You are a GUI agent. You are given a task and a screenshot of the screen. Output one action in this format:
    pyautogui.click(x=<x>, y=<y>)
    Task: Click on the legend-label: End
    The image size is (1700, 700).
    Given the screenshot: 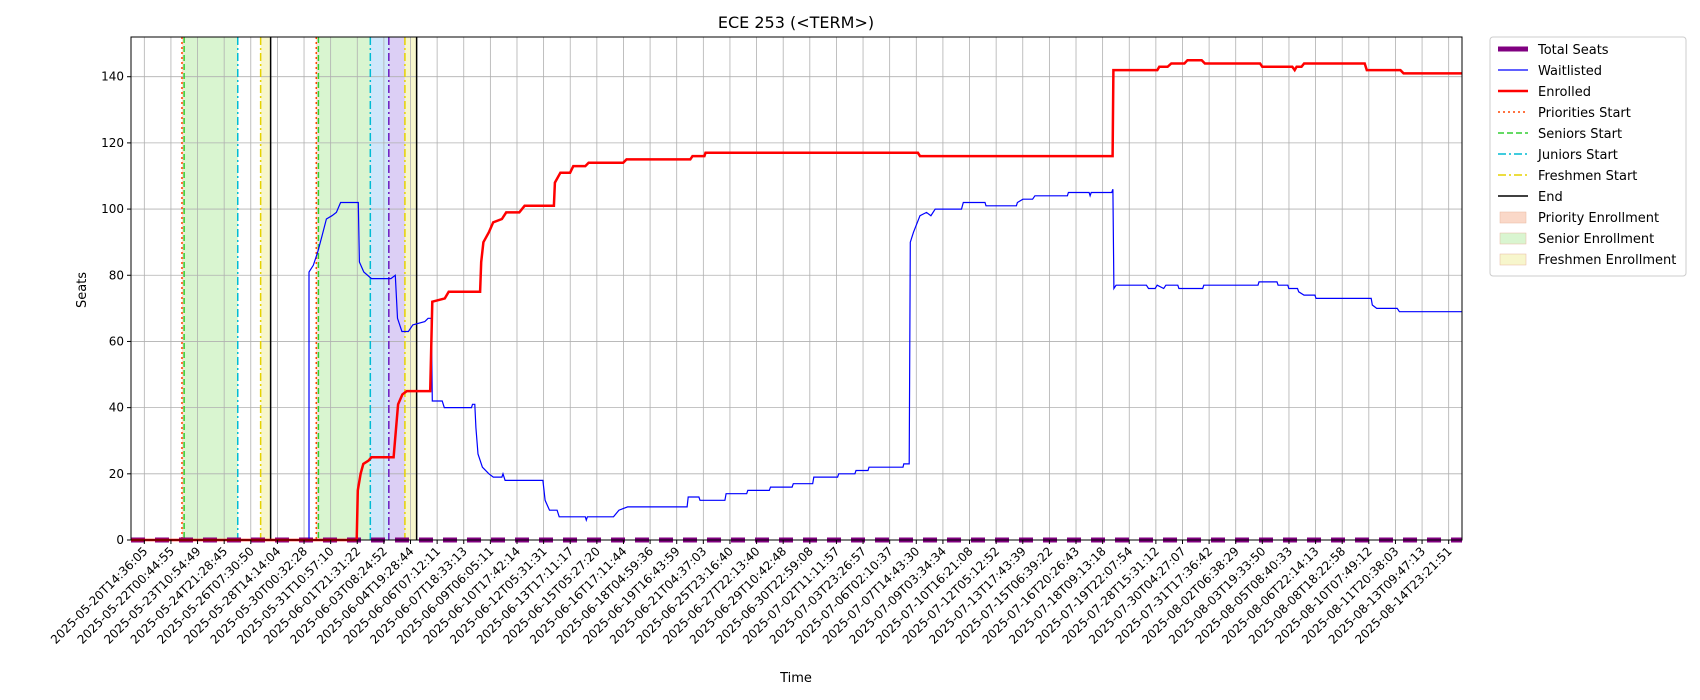 What is the action you would take?
    pyautogui.click(x=1550, y=197)
    